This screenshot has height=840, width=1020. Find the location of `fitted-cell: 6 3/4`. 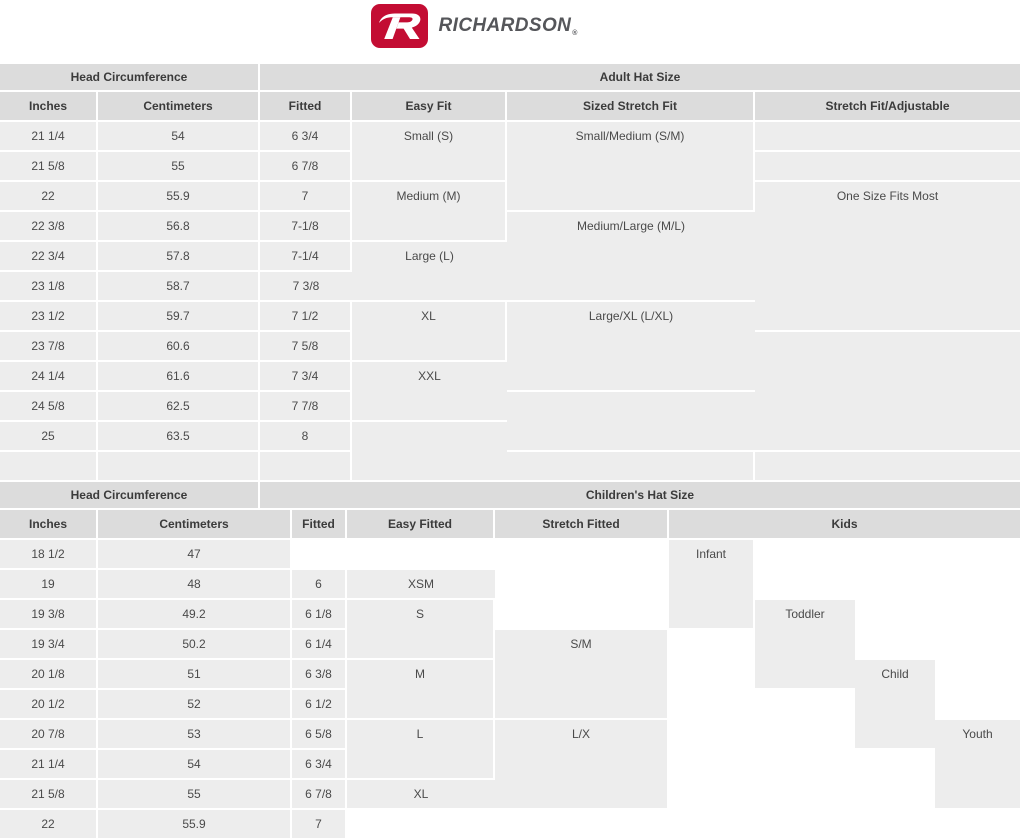

fitted-cell: 6 3/4 is located at coordinates (319, 765).